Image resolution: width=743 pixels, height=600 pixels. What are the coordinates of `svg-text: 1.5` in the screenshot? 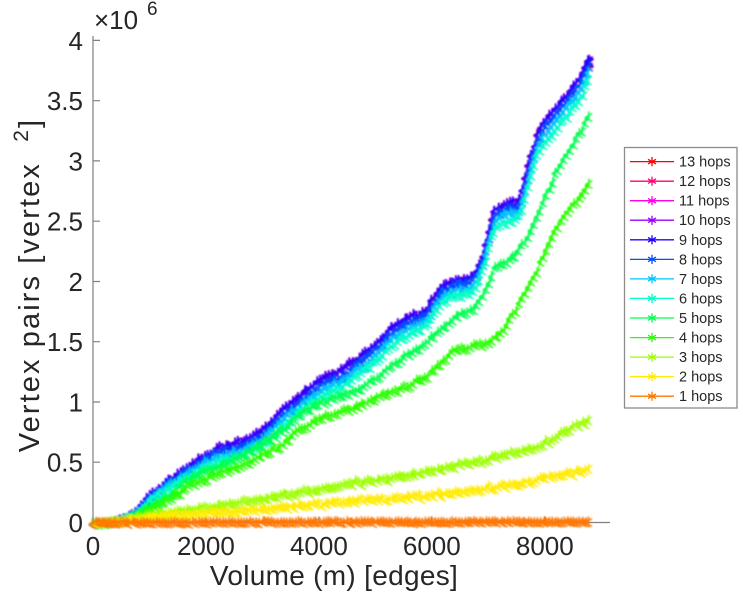 It's located at (65, 342).